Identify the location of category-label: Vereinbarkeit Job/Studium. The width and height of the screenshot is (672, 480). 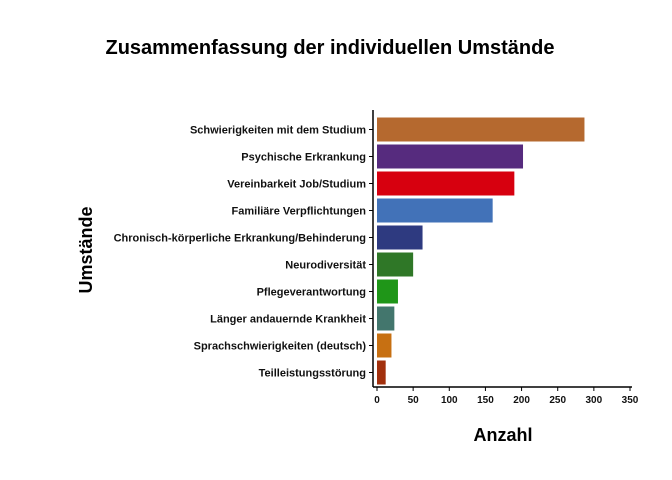
(296, 185).